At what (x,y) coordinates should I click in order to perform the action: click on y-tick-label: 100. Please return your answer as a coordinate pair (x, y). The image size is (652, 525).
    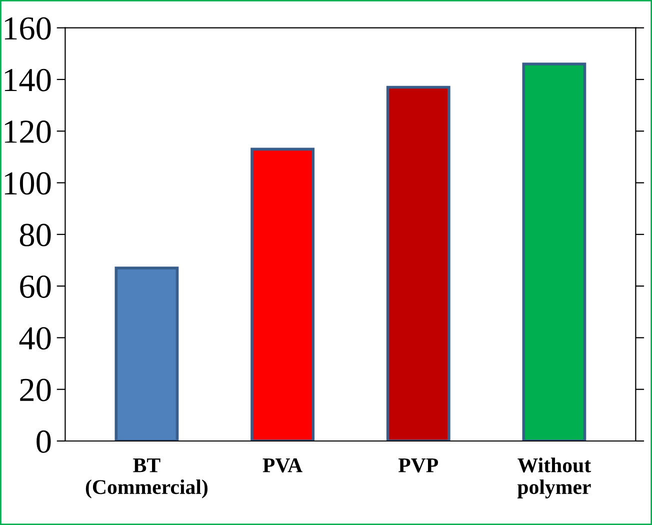
    Looking at the image, I should click on (27, 183).